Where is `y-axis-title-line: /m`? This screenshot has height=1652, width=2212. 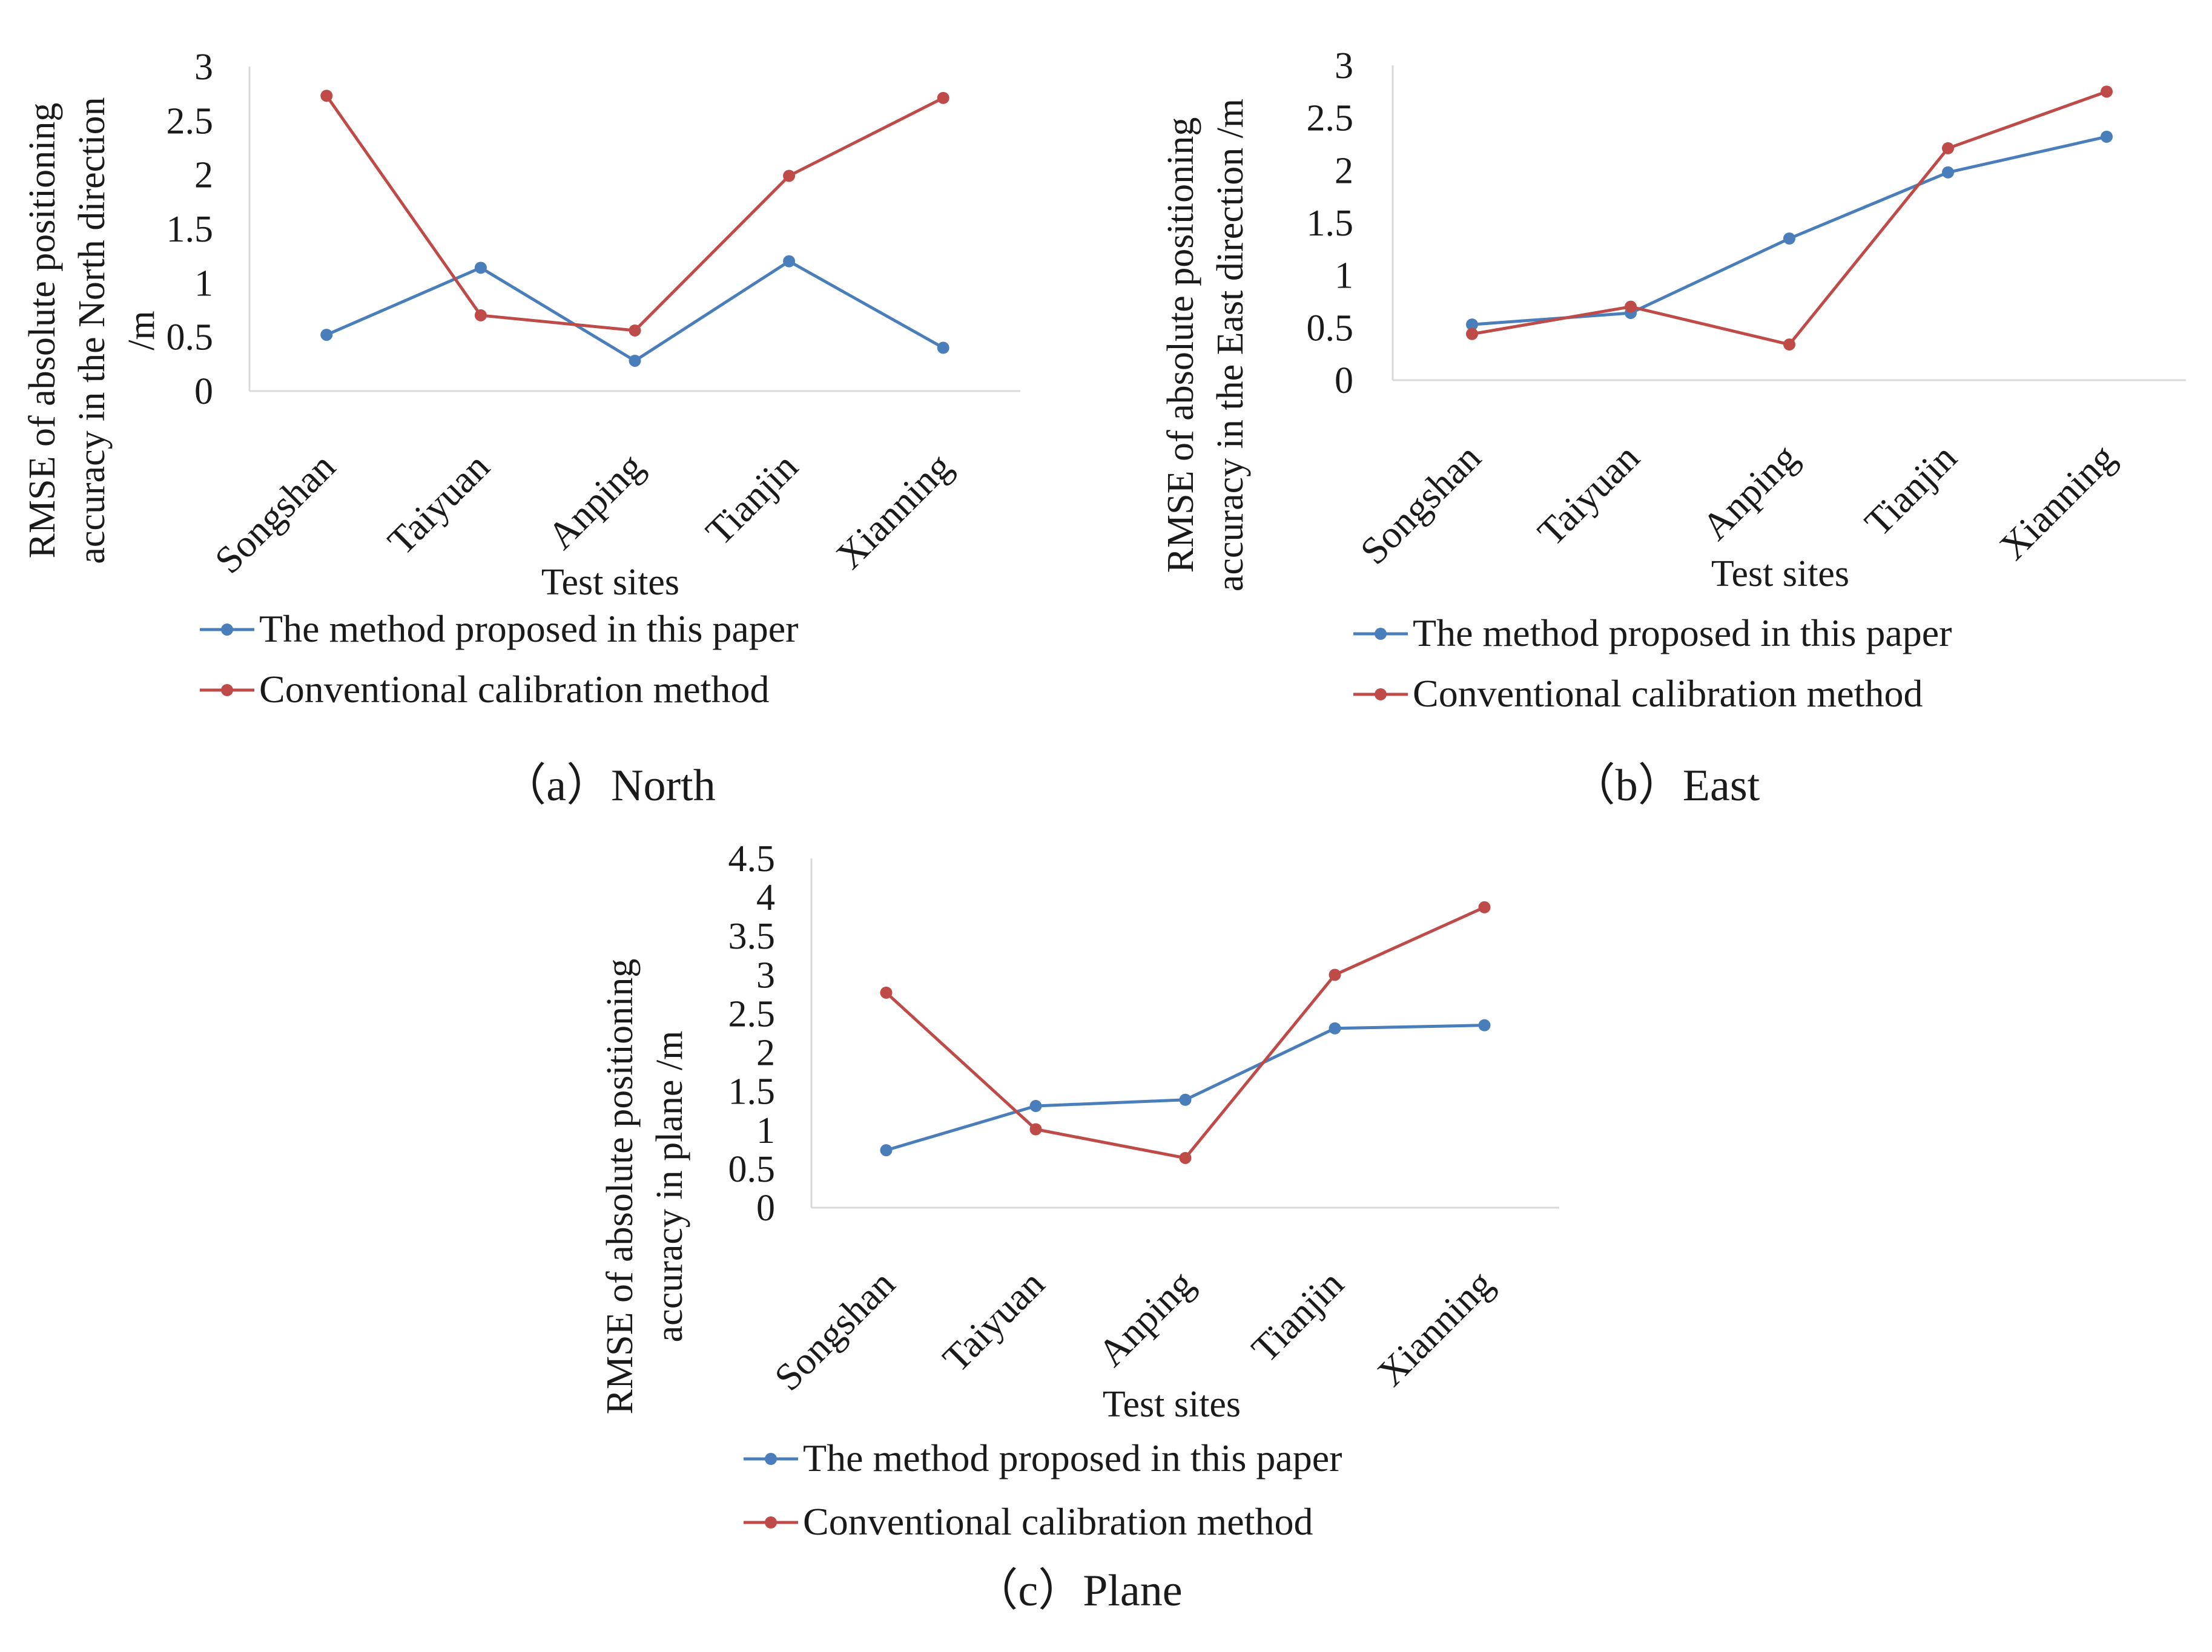
y-axis-title-line: /m is located at coordinates (141, 330).